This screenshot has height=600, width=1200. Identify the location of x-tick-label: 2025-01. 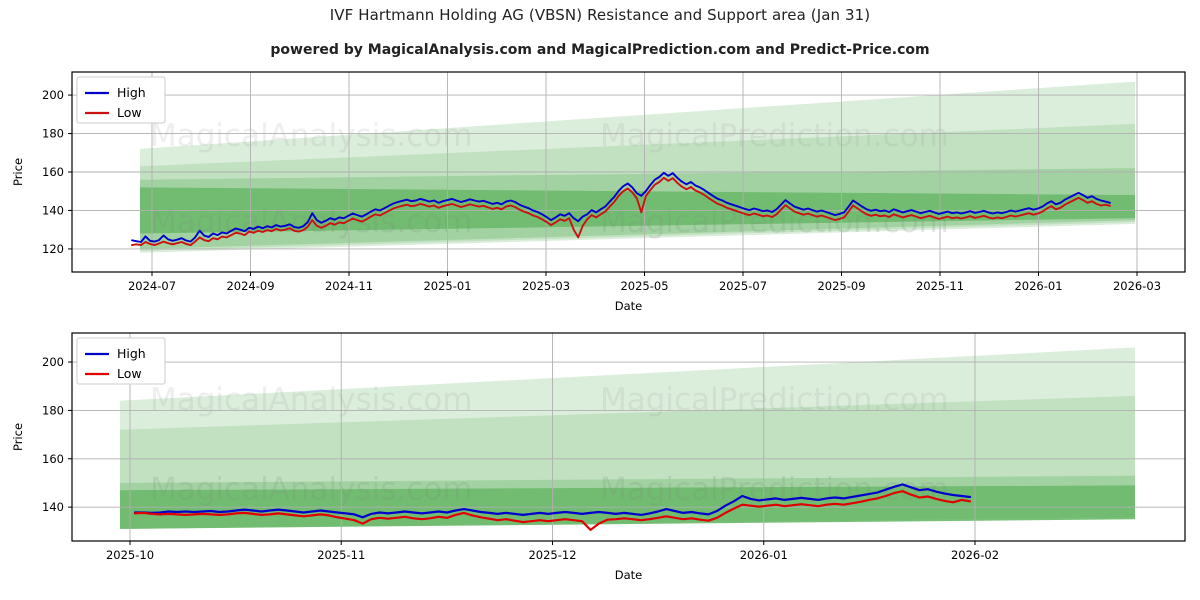
(447, 286).